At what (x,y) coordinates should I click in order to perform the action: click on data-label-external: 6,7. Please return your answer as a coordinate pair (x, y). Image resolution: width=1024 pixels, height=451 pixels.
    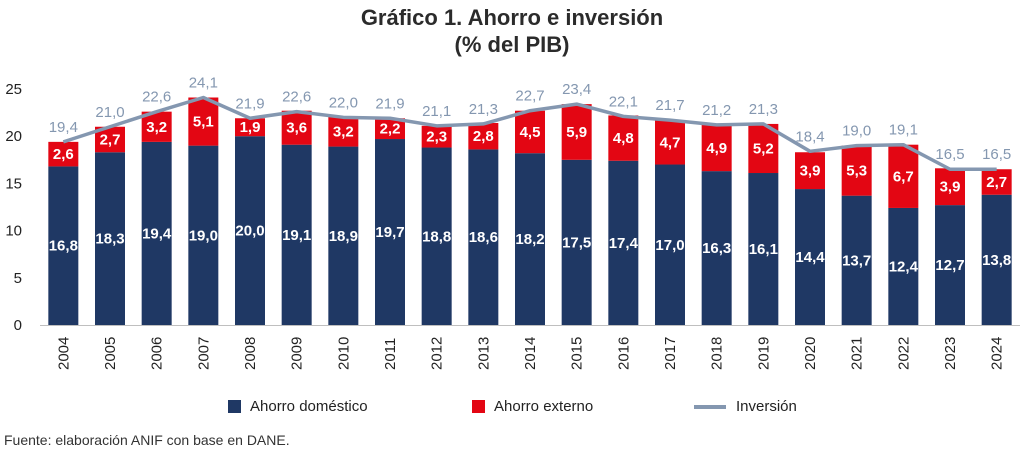
    Looking at the image, I should click on (903, 176).